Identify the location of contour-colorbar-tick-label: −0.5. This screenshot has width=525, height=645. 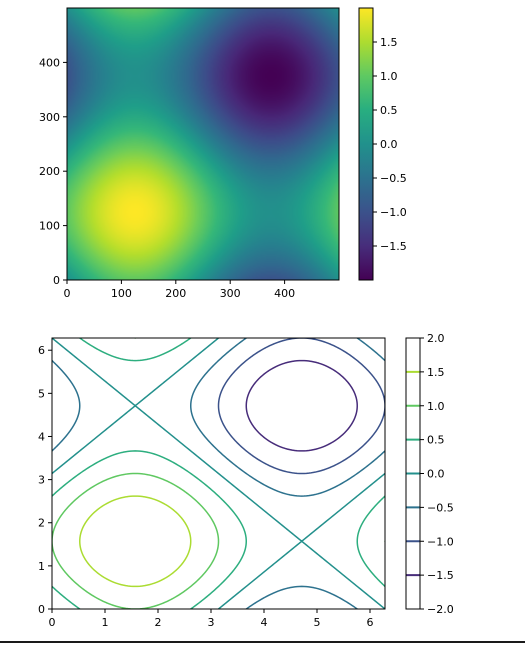
(440, 507).